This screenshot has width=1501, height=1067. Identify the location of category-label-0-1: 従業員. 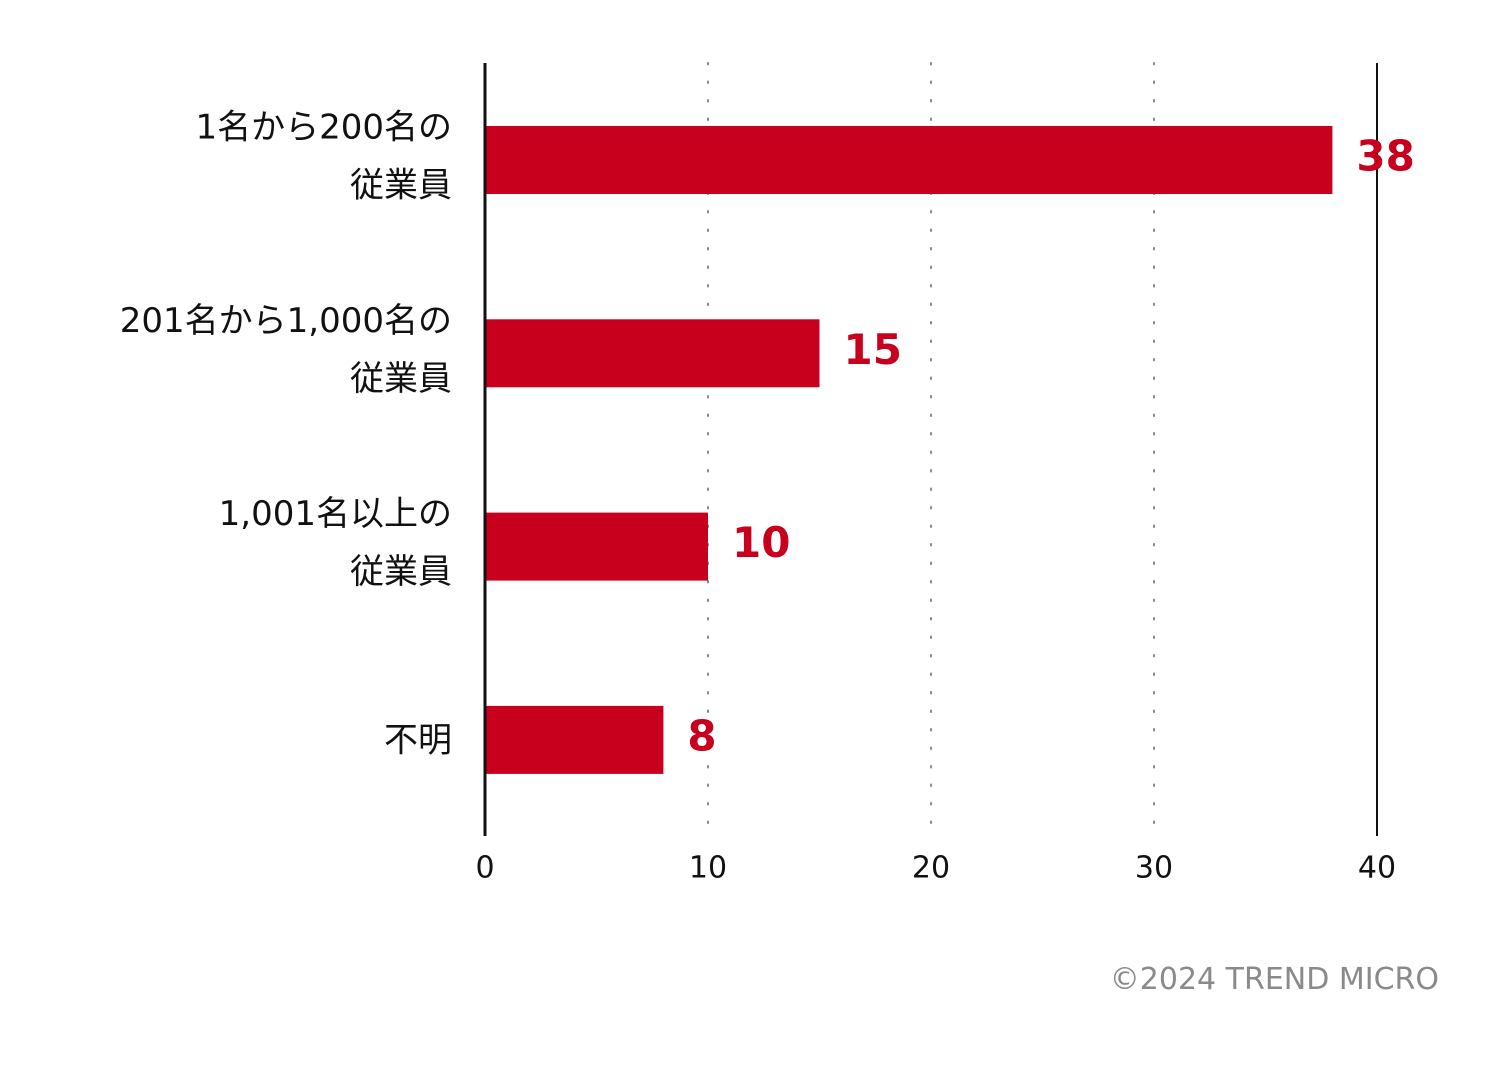
(401, 186).